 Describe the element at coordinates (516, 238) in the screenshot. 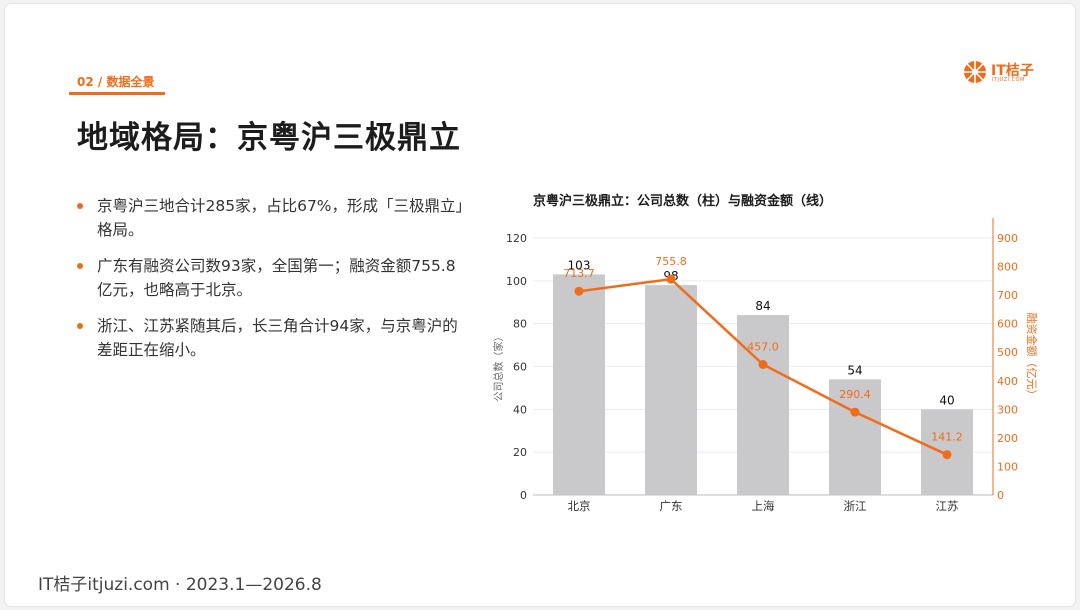

I see `y-tick-label: 120` at that location.